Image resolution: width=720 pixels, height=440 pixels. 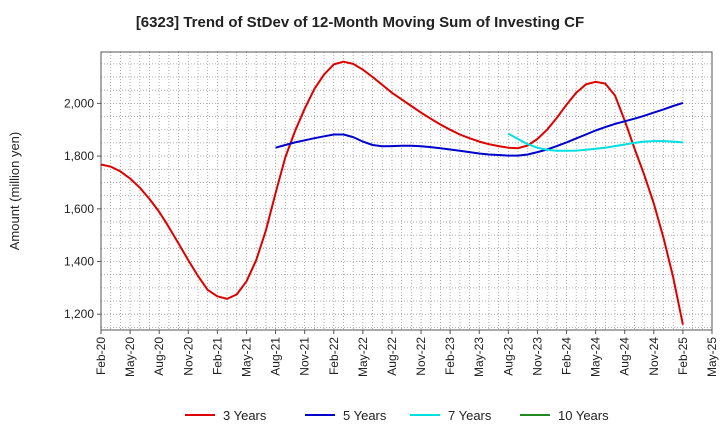 What do you see at coordinates (14, 191) in the screenshot?
I see `y-axis-label: Amount (million yen)` at bounding box center [14, 191].